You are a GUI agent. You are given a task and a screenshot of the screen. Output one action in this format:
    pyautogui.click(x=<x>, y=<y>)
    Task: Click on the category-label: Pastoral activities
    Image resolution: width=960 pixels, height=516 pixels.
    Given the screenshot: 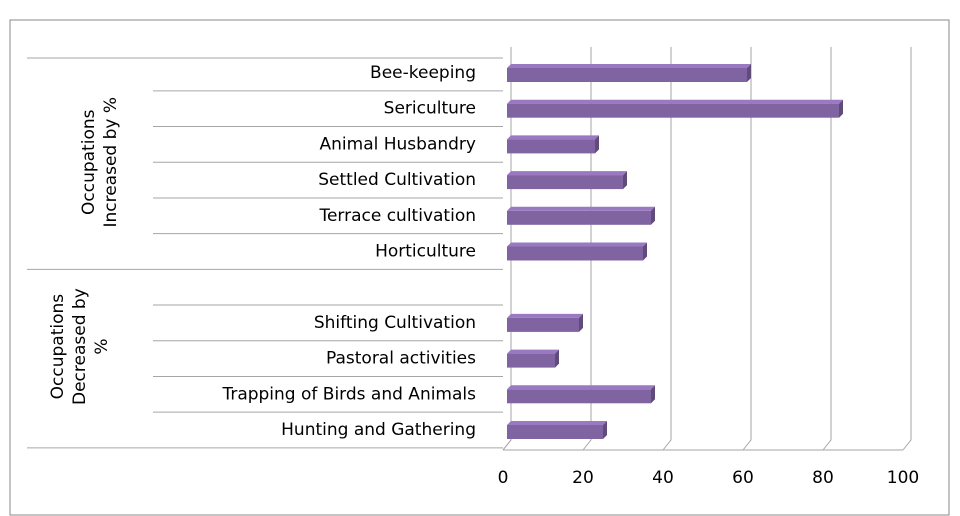 What is the action you would take?
    pyautogui.click(x=401, y=359)
    